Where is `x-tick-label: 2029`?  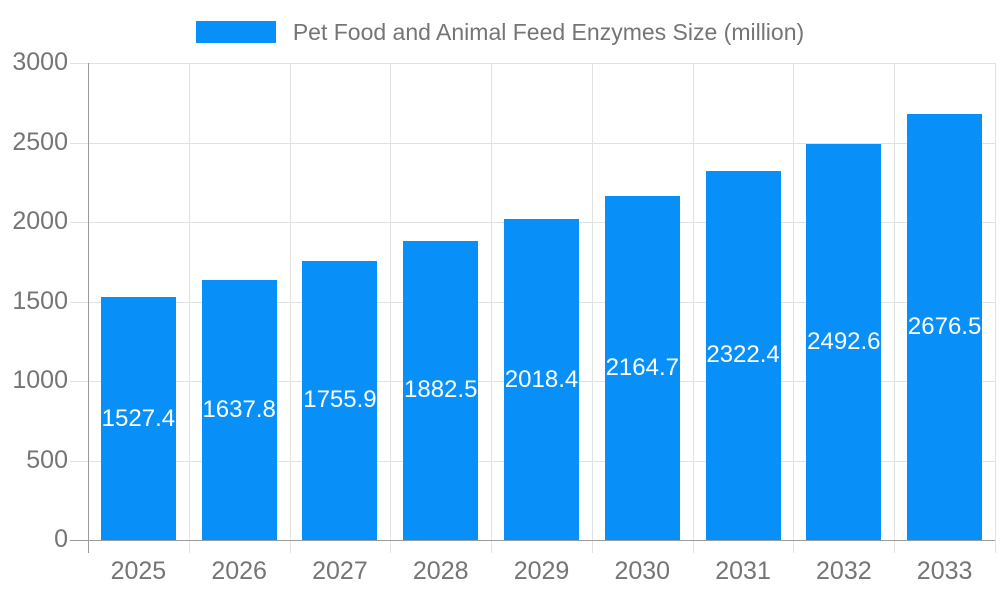
x-tick-label: 2029 is located at coordinates (541, 571).